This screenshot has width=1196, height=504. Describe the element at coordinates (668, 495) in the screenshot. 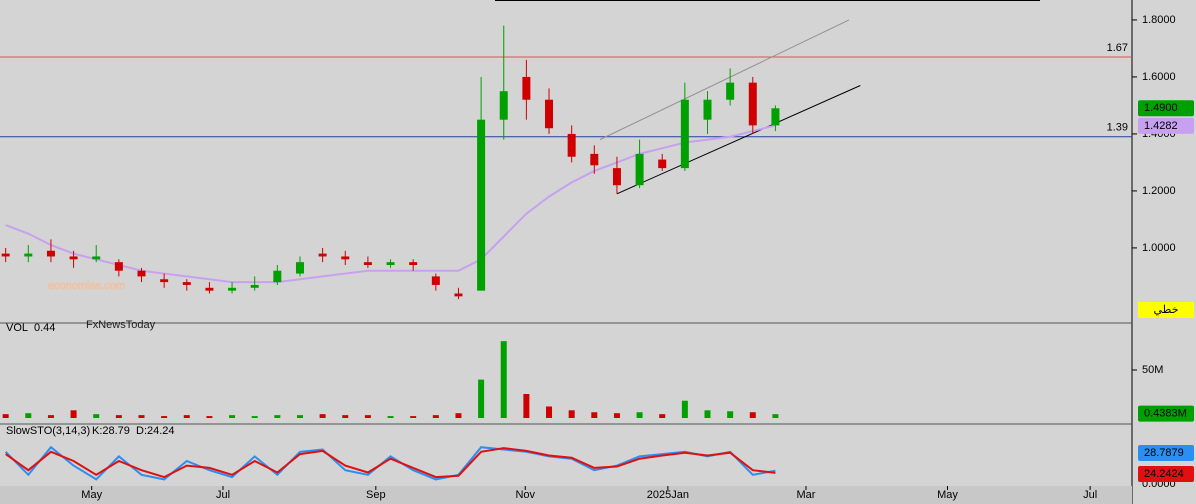

I see `x-tick-label: 2025Jan` at that location.